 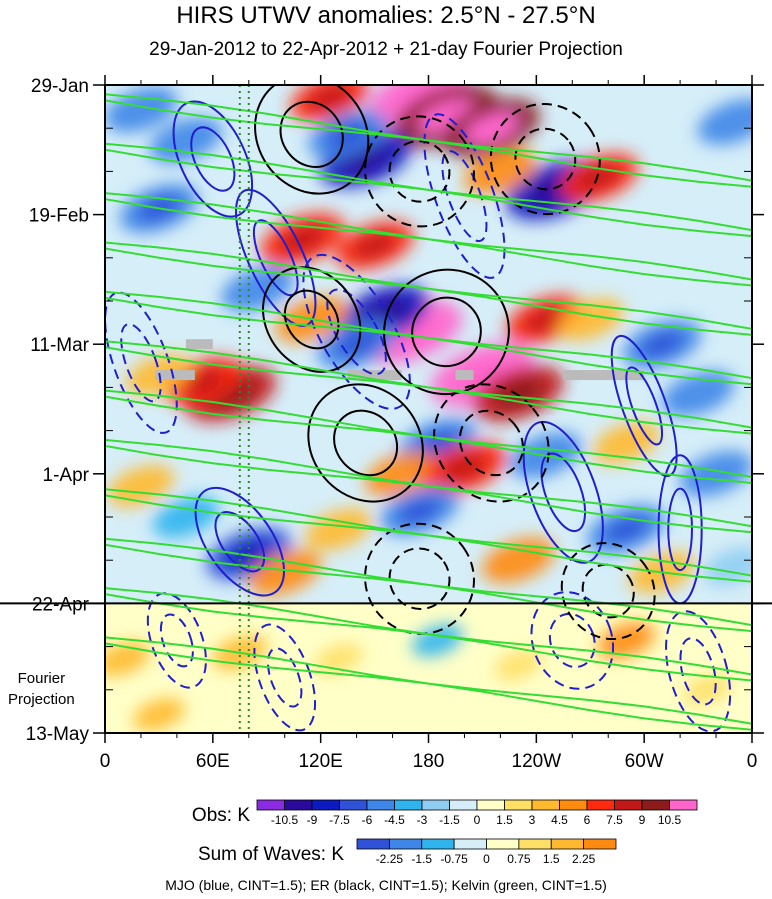 What do you see at coordinates (61, 604) in the screenshot?
I see `y-tick-label: 22-Apr` at bounding box center [61, 604].